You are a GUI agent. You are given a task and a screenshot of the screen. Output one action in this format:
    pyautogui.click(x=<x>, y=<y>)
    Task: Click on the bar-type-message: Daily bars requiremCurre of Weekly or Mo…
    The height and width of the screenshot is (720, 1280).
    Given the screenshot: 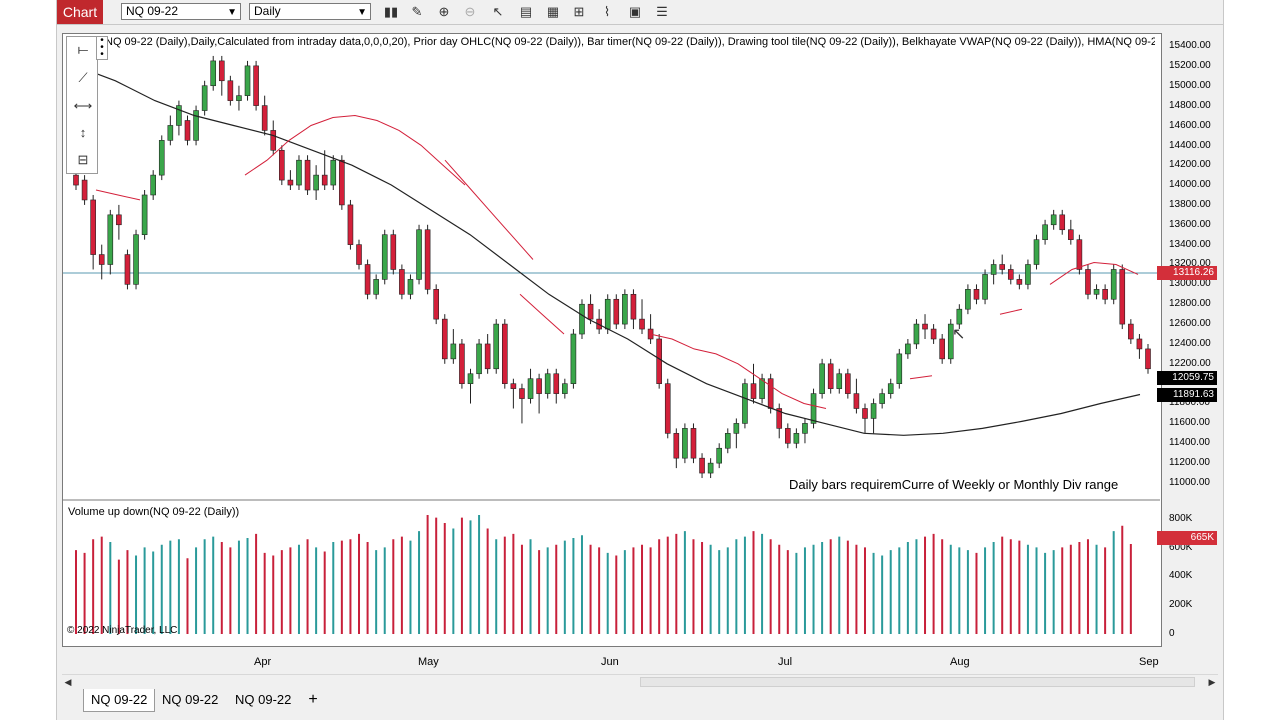 What is the action you would take?
    pyautogui.click(x=954, y=484)
    